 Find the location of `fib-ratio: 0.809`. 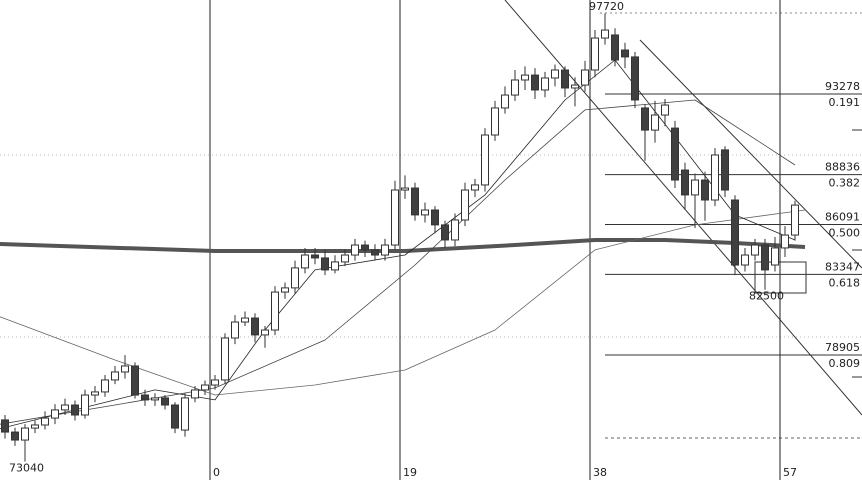

fib-ratio: 0.809 is located at coordinates (845, 363).